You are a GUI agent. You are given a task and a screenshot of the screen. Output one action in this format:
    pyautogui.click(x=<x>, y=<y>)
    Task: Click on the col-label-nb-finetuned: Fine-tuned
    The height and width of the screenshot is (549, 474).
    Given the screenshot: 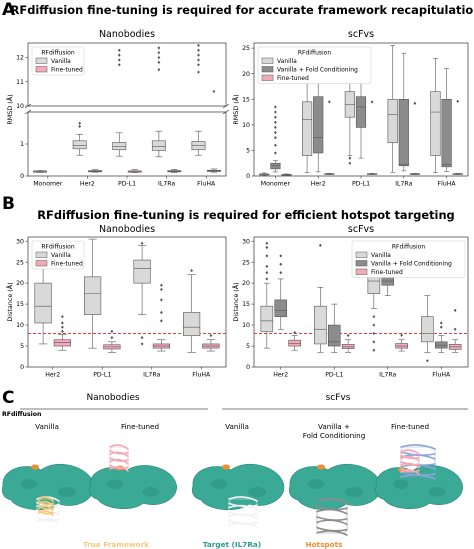 What is the action you would take?
    pyautogui.click(x=140, y=426)
    